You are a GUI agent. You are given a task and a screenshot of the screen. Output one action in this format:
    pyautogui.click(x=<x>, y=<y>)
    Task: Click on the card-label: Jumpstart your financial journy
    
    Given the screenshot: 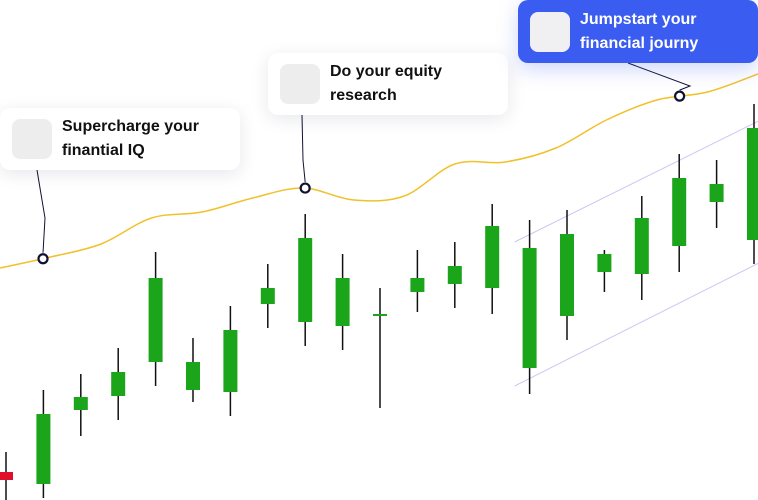 What is the action you would take?
    pyautogui.click(x=639, y=31)
    